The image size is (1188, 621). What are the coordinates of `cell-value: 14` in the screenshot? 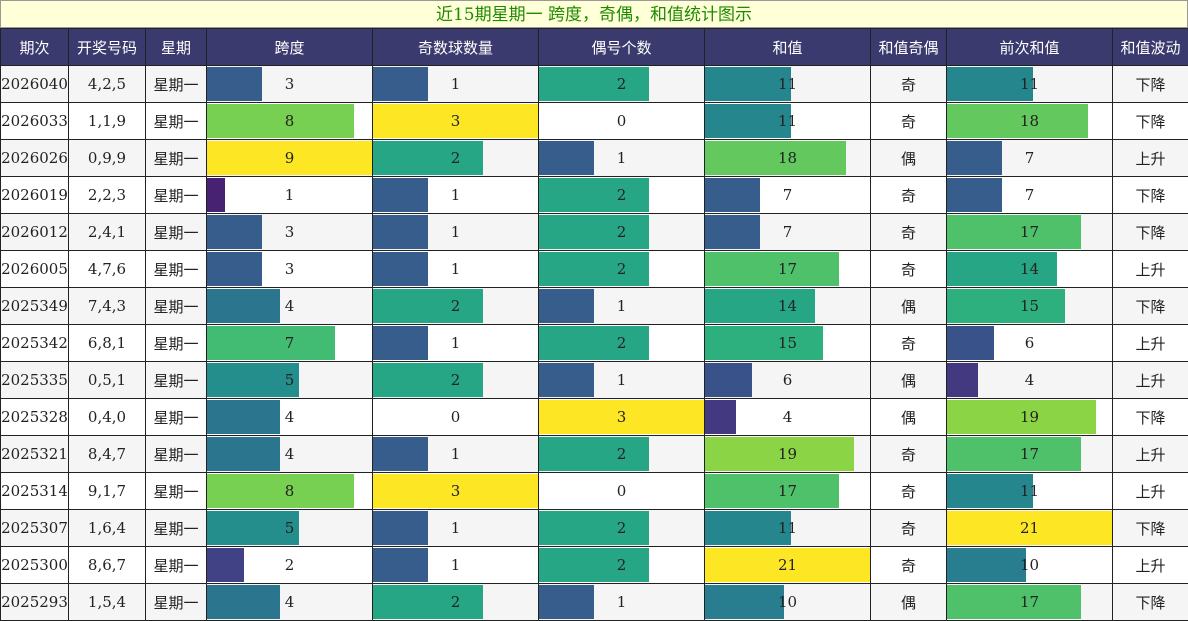 It's located at (1029, 269).